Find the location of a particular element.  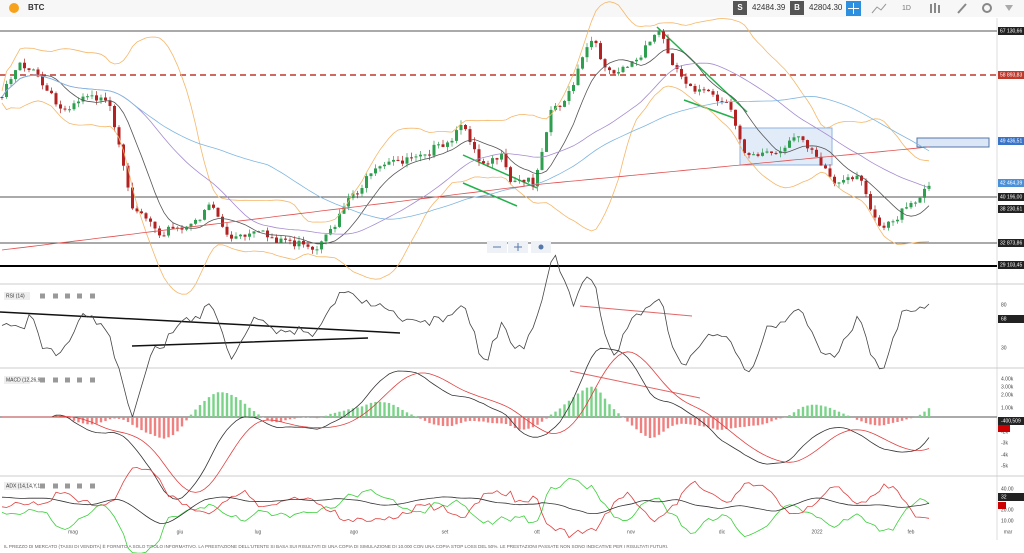

expand-button is located at coordinates (1009, 8).